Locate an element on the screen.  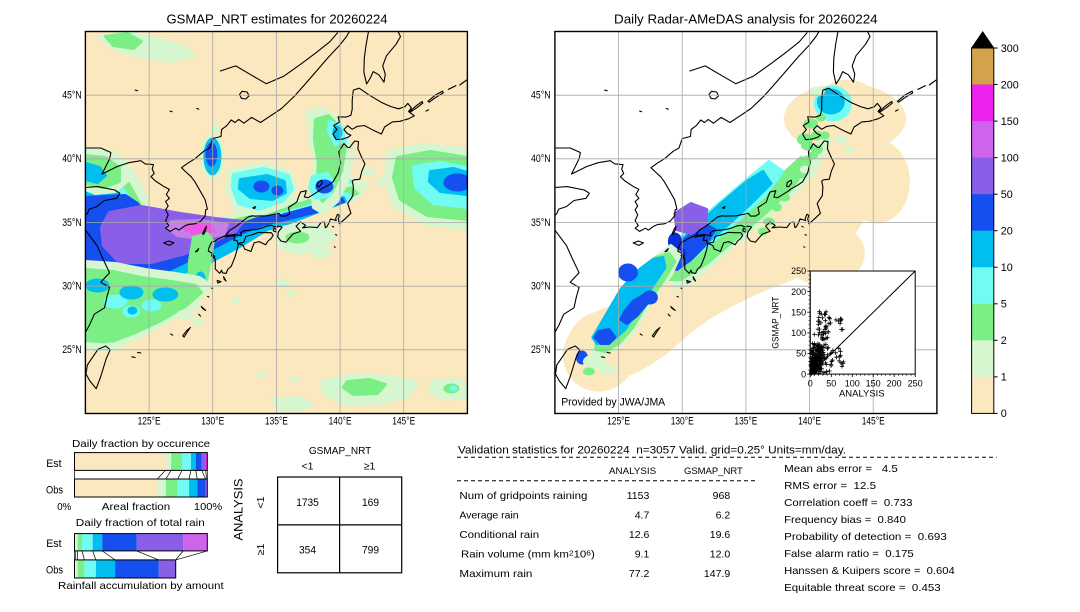
svg-text:Rainfall accumulation by amoun: Rainfall accumulation by amount is located at coordinates (141, 586).